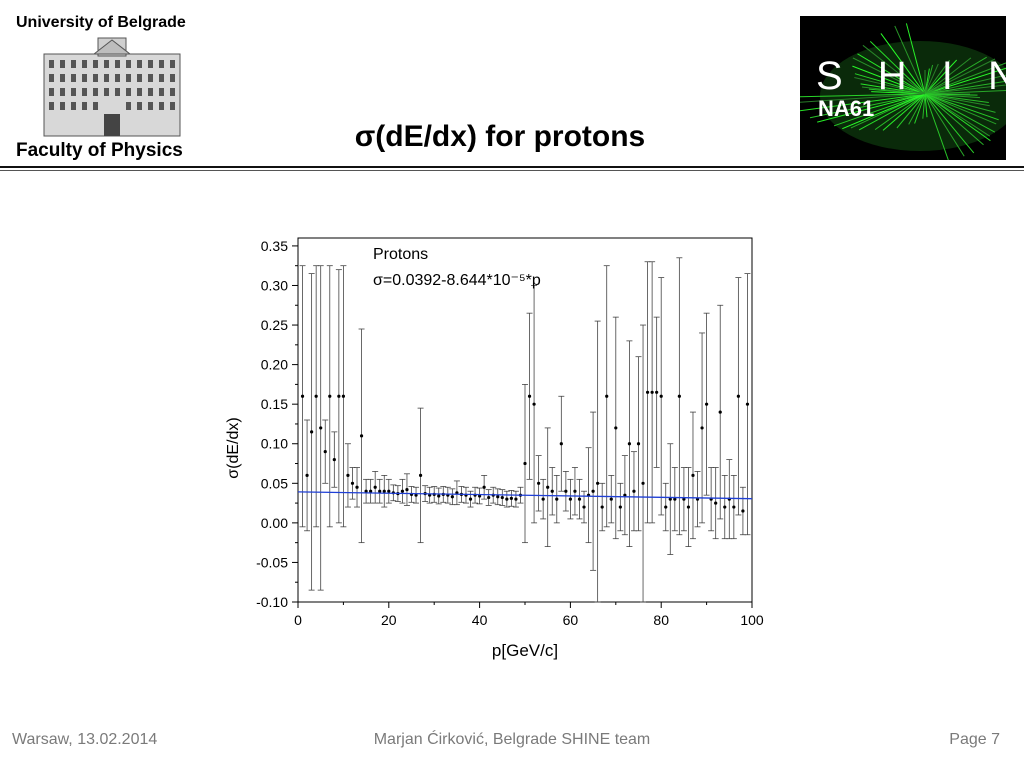 The height and width of the screenshot is (768, 1024). Describe the element at coordinates (512, 167) in the screenshot. I see `header-divider` at that location.